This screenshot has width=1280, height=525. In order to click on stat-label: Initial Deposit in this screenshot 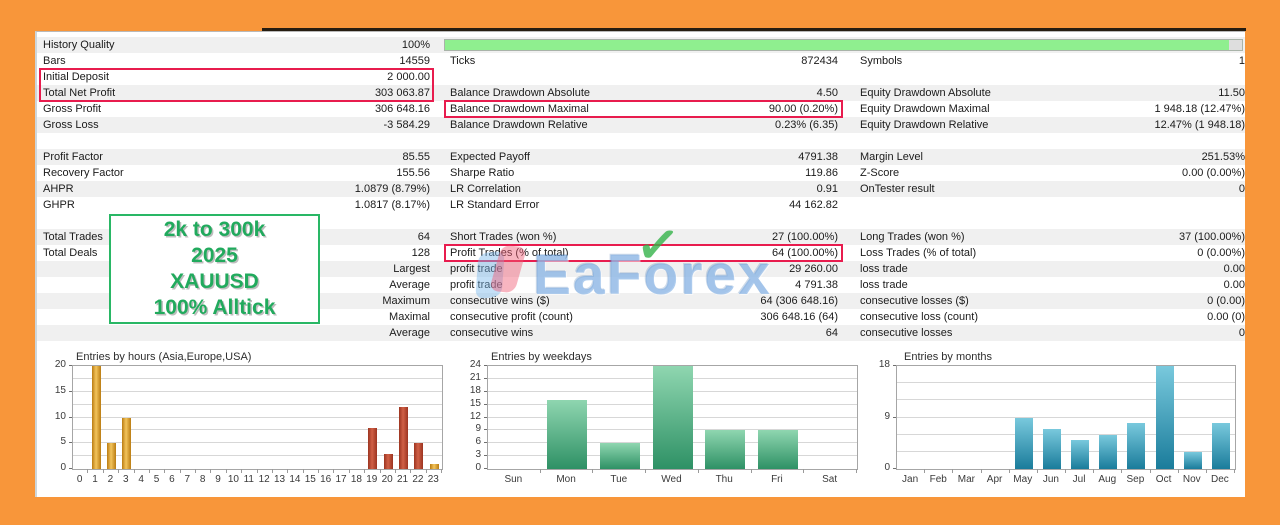, I will do `click(76, 77)`.